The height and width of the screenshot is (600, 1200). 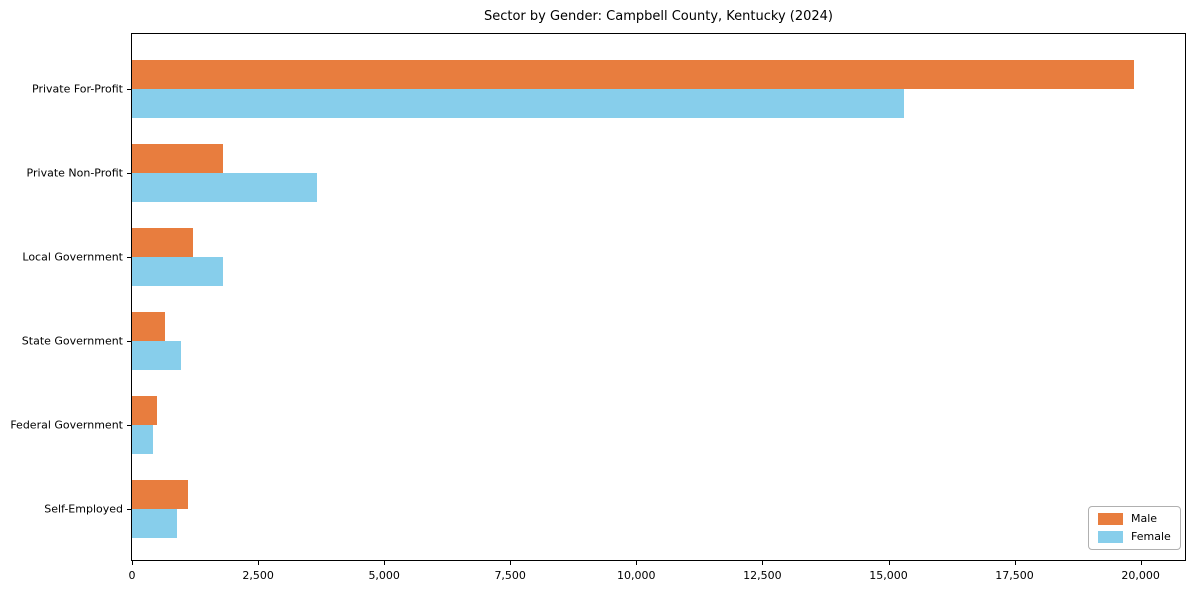 I want to click on x-tick-label: 2,500, so click(x=258, y=575).